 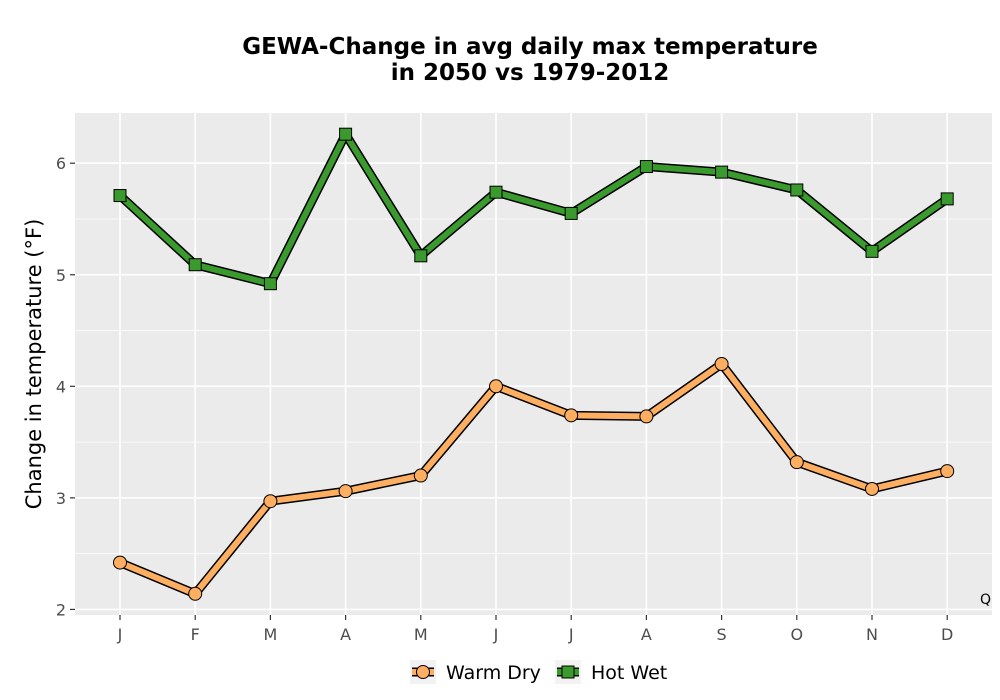 I want to click on legend: Warm Dry Hot Wet, so click(x=538, y=672).